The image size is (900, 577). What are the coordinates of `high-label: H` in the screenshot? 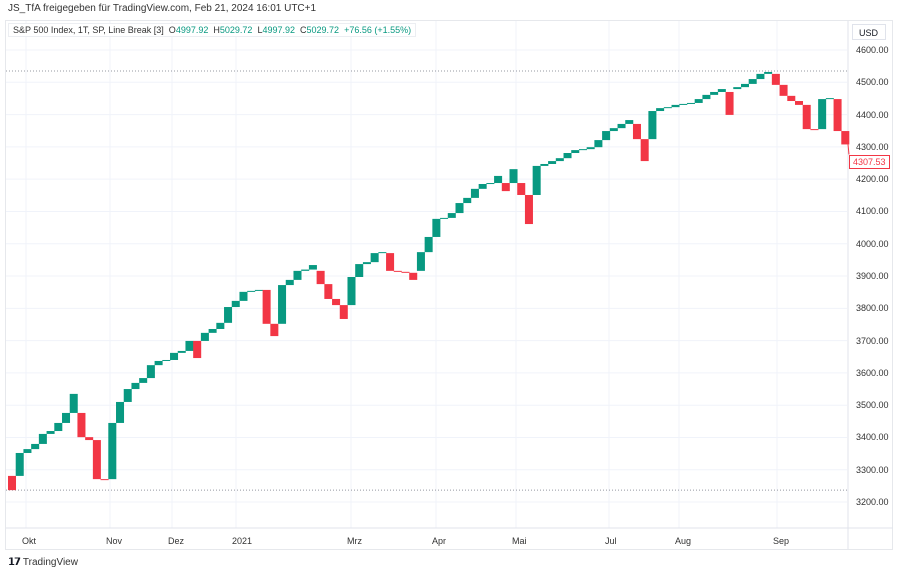 It's located at (216, 30).